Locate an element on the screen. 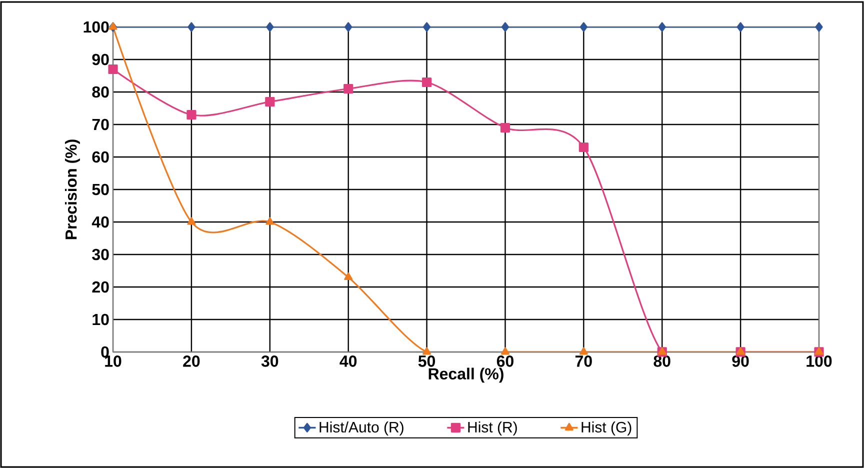  x-tick-label: 40 is located at coordinates (348, 361).